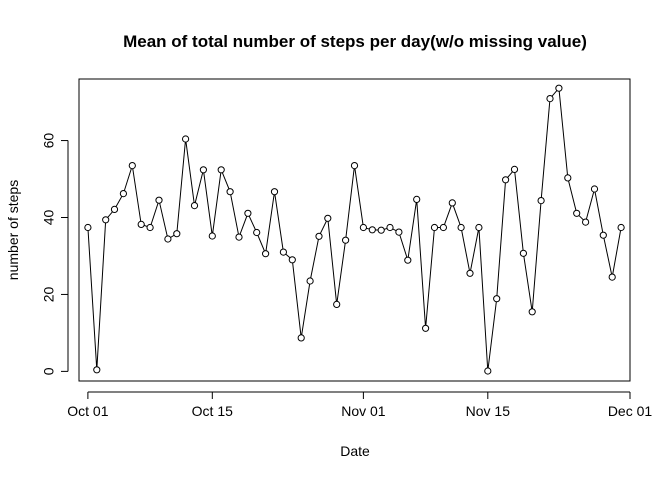 The width and height of the screenshot is (672, 480). I want to click on y-axis: 0 20 40 60, so click(55, 254).